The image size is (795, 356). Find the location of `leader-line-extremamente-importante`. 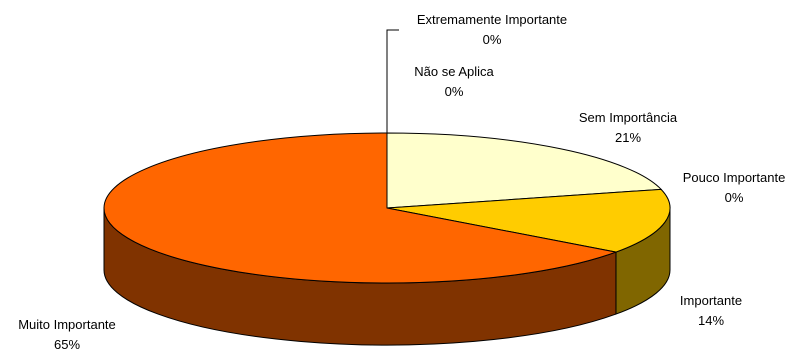

leader-line-extremamente-importante is located at coordinates (392, 81).